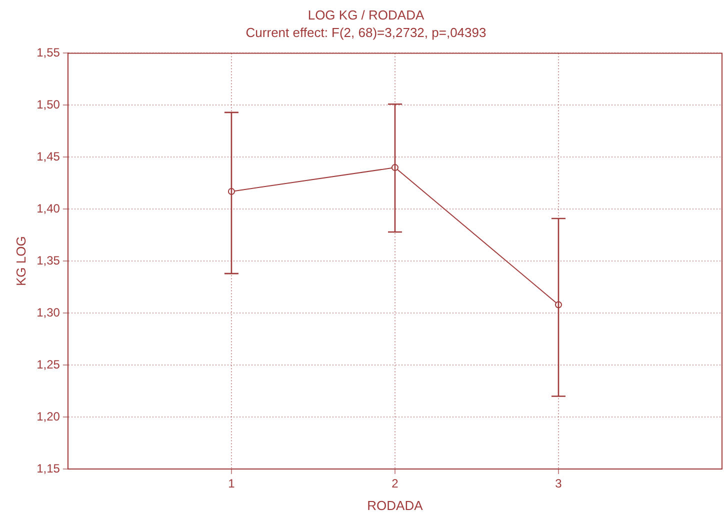 This screenshot has height=522, width=728. Describe the element at coordinates (558, 483) in the screenshot. I see `x-tick-label: 3` at that location.